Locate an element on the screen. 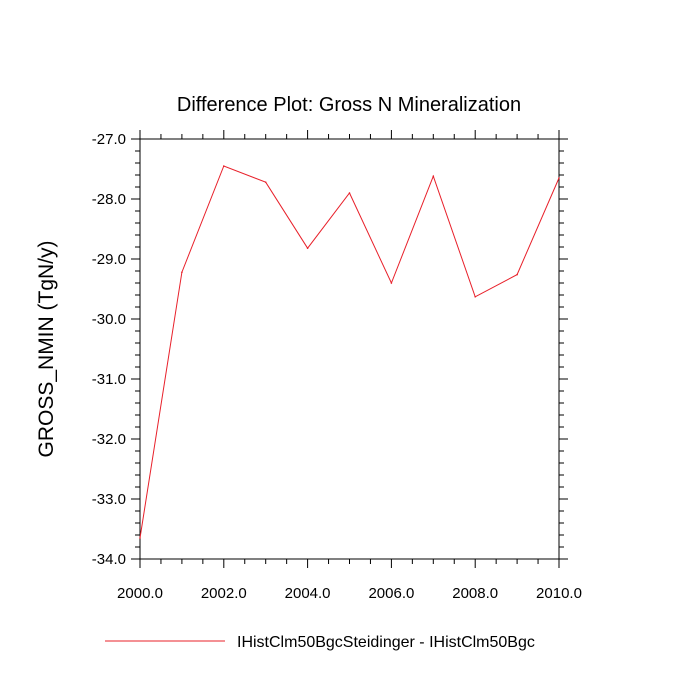 The width and height of the screenshot is (700, 700). x-tick-label: 2006.0 is located at coordinates (391, 593).